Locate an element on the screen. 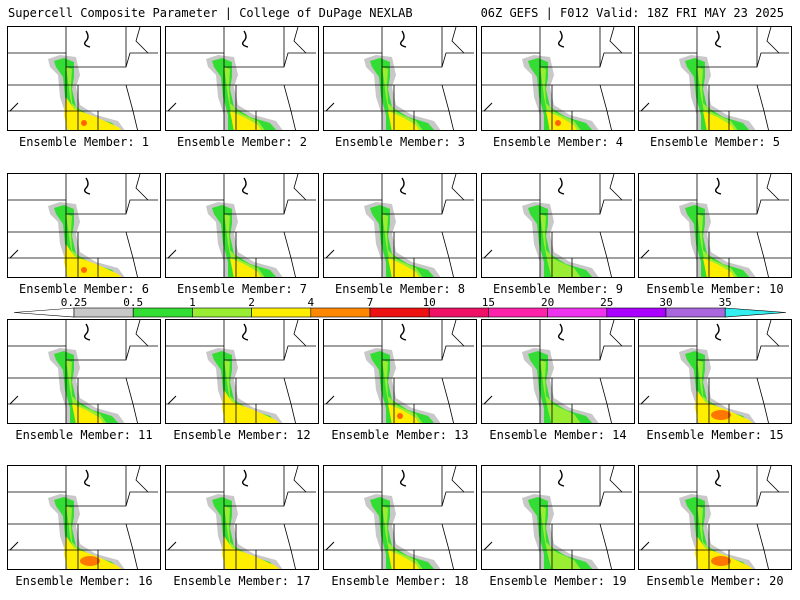 The height and width of the screenshot is (600, 800). colorbar-tick-label: 25 is located at coordinates (606, 302).